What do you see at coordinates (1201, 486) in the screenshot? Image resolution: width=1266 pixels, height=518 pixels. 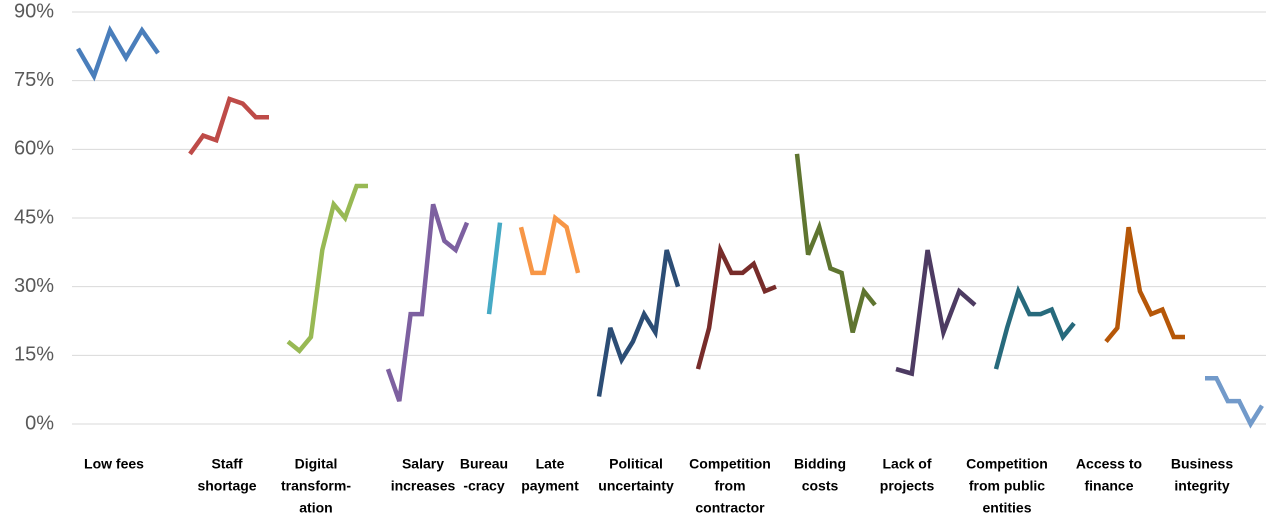 I see `x-tick-label: integrity` at bounding box center [1201, 486].